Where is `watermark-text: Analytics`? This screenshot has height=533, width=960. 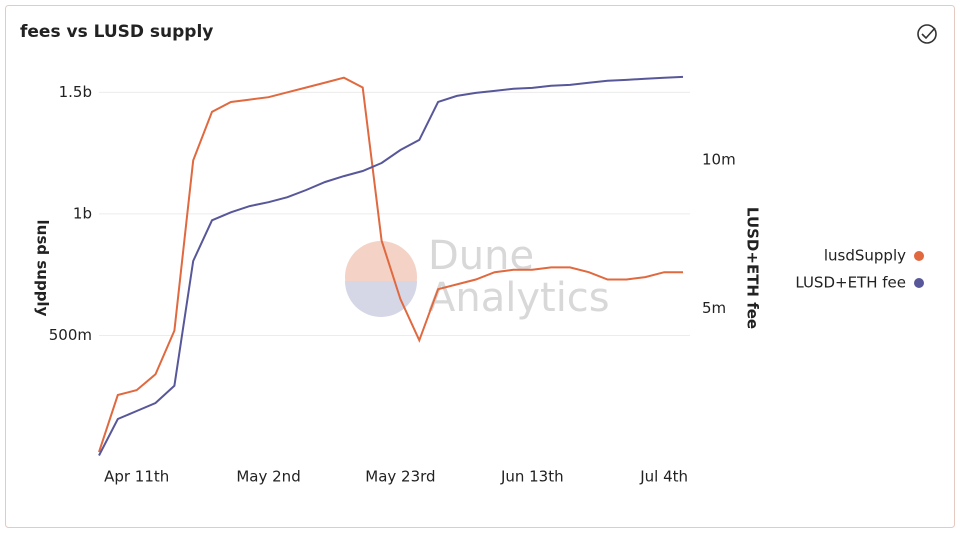 watermark-text: Analytics is located at coordinates (519, 298).